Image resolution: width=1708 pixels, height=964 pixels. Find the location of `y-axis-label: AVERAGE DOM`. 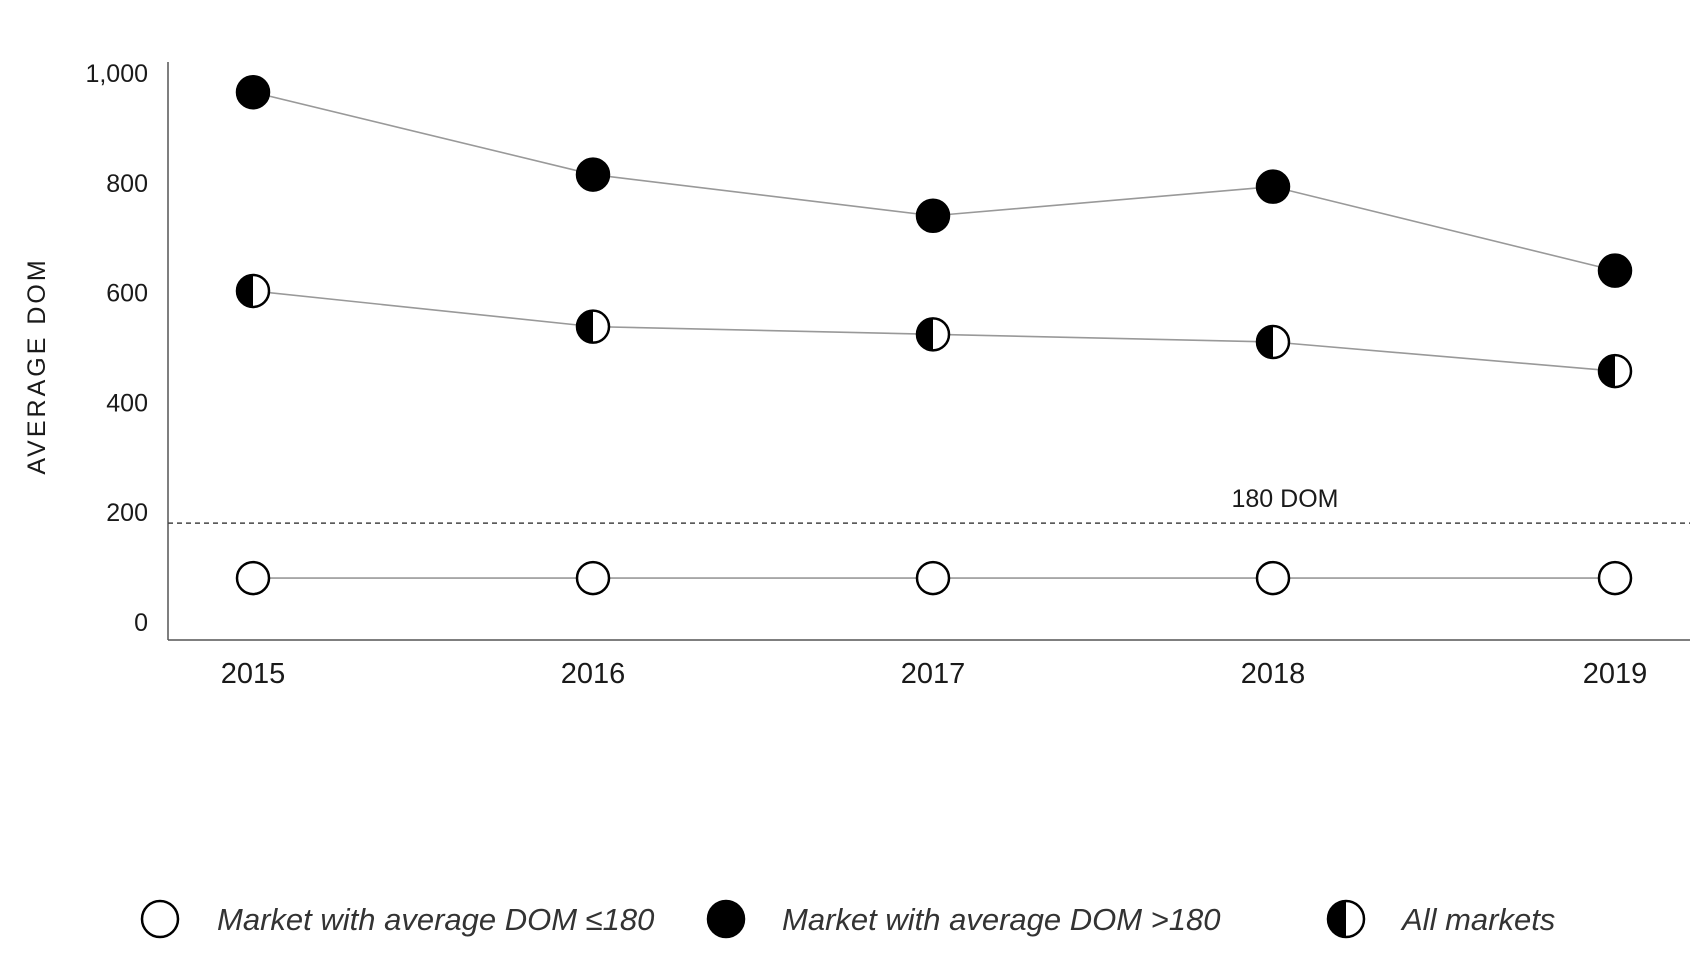

y-axis-label: AVERAGE DOM is located at coordinates (37, 365).